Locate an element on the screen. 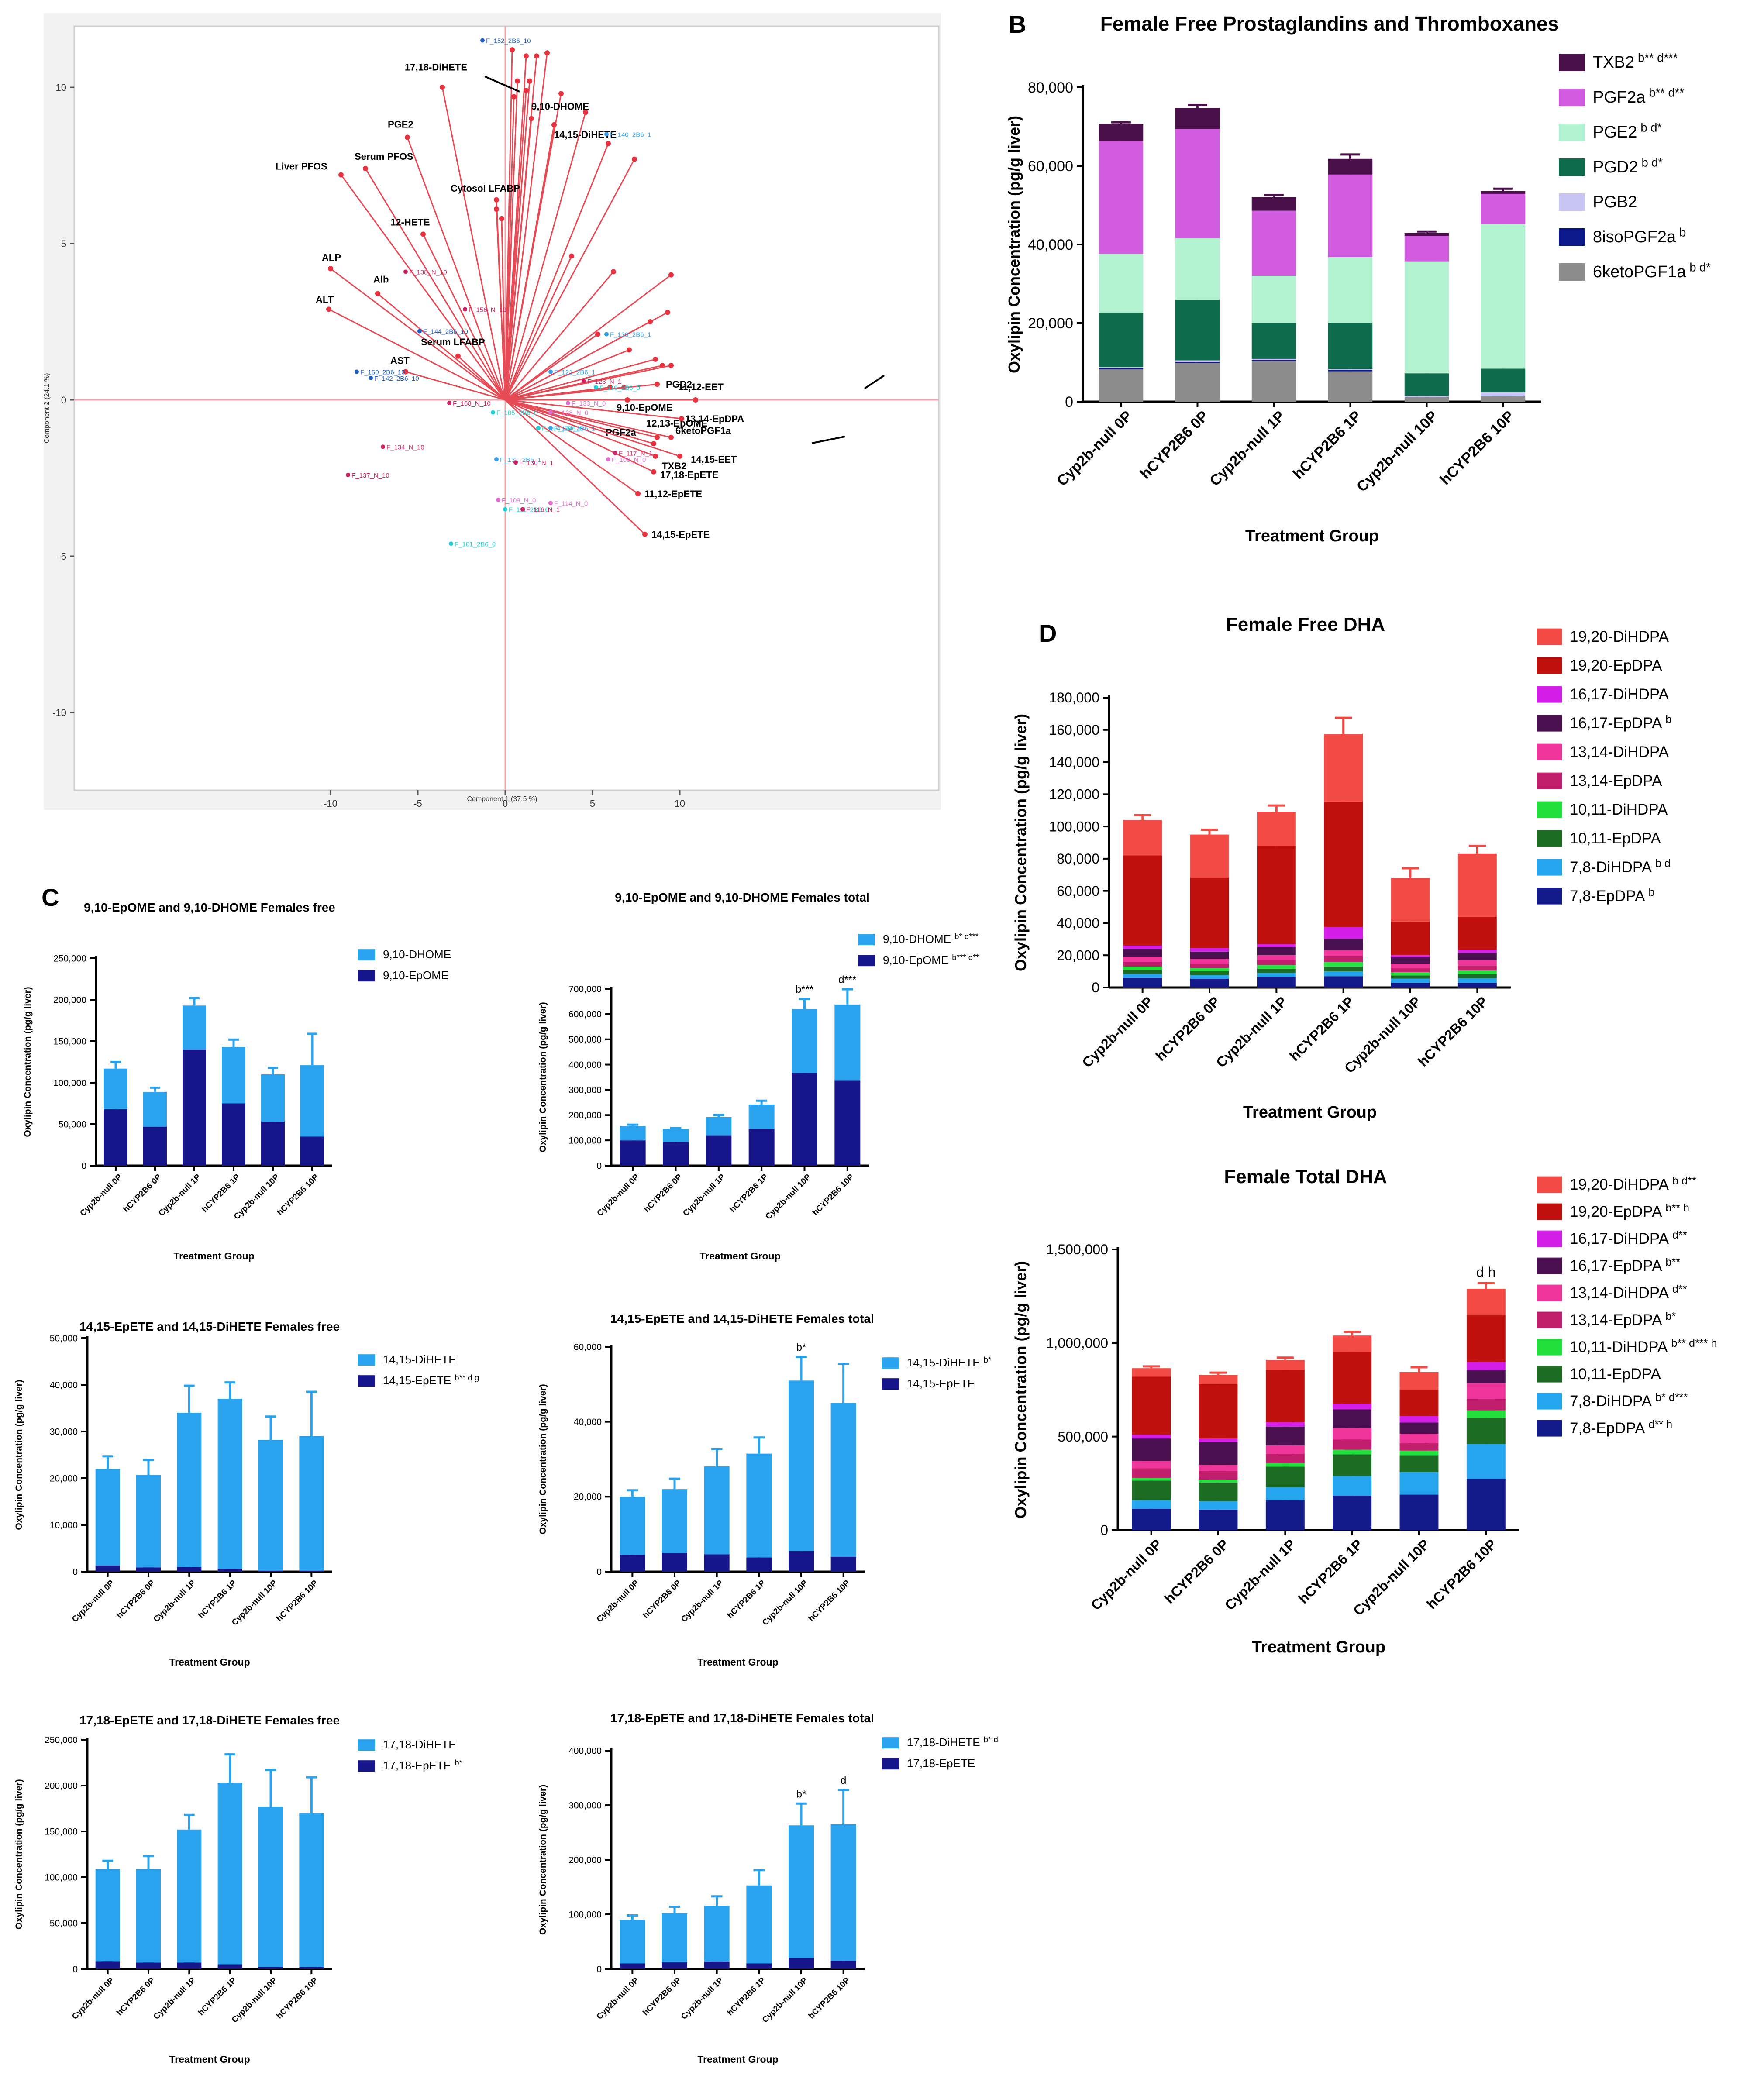 The width and height of the screenshot is (1764, 2075). bar-segment-txb2 is located at coordinates (1121, 133).